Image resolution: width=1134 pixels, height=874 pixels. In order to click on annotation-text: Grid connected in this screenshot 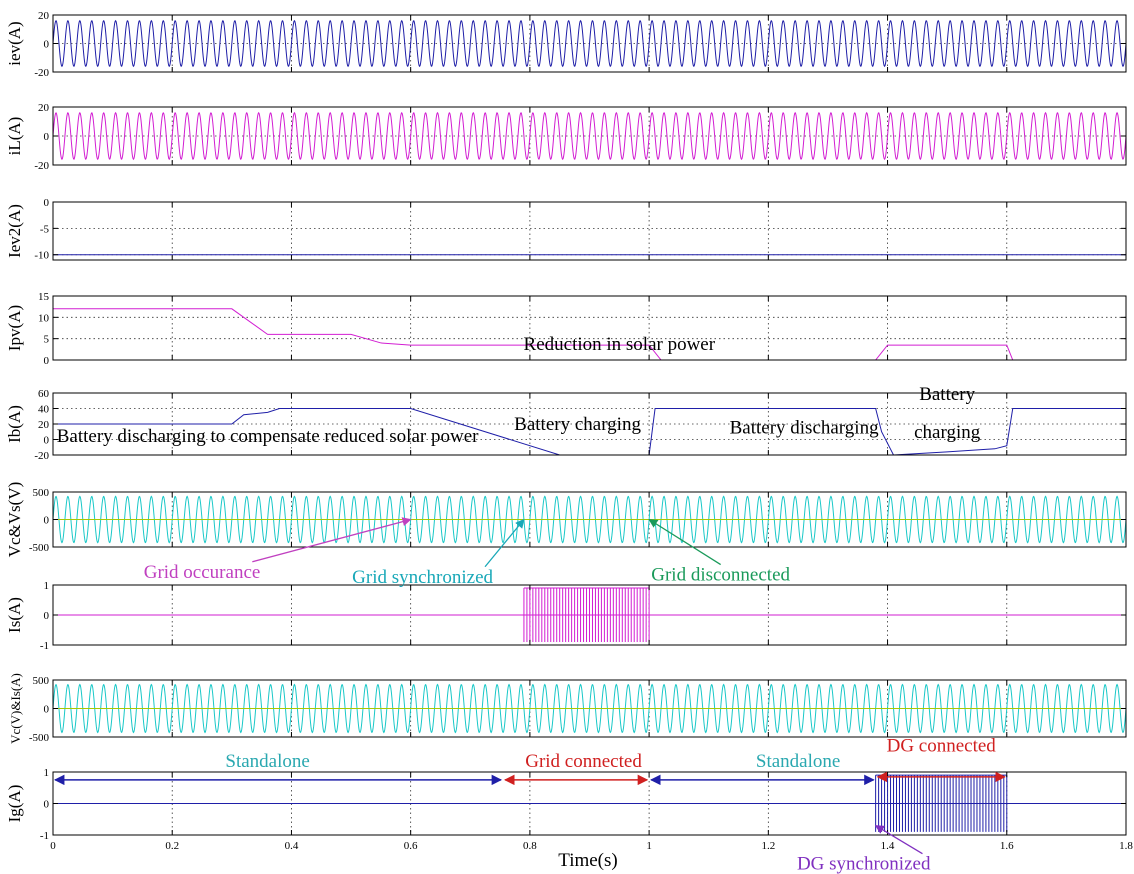, I will do `click(583, 761)`.